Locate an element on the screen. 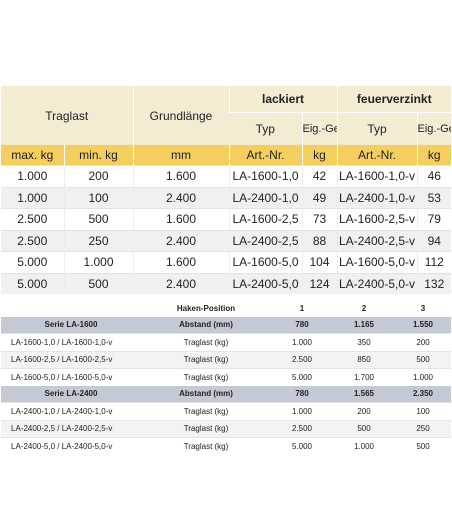 The height and width of the screenshot is (525, 452). art-nr-lackiert-cell: LA-1600-2,5 is located at coordinates (265, 219).